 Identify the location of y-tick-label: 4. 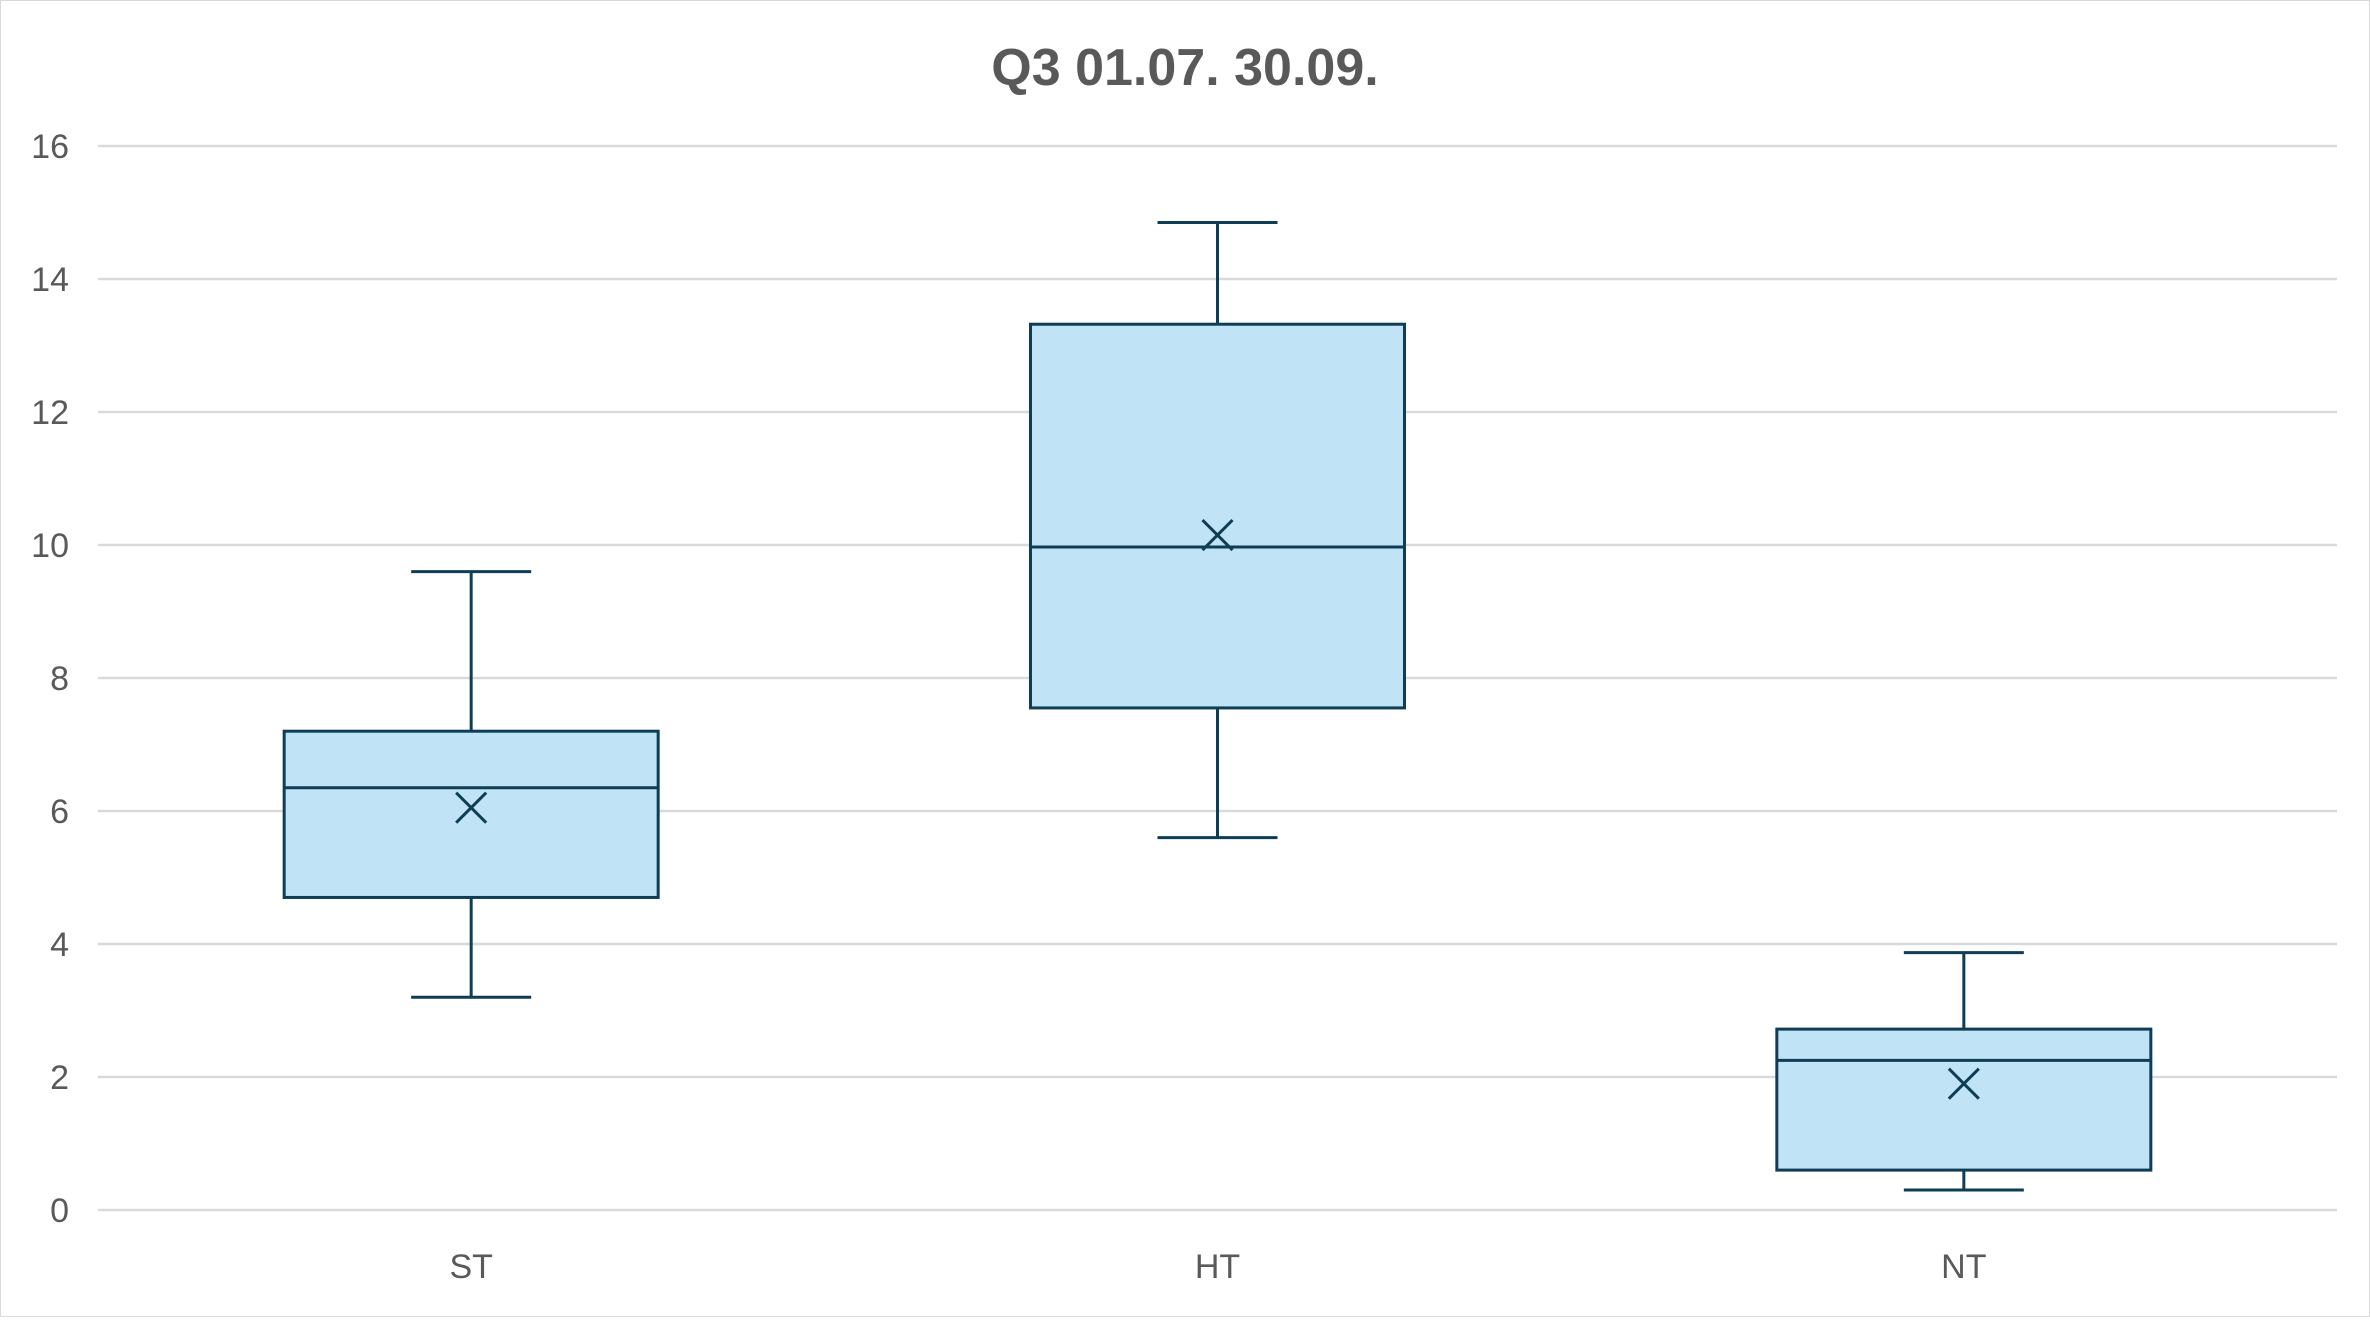
(59, 945).